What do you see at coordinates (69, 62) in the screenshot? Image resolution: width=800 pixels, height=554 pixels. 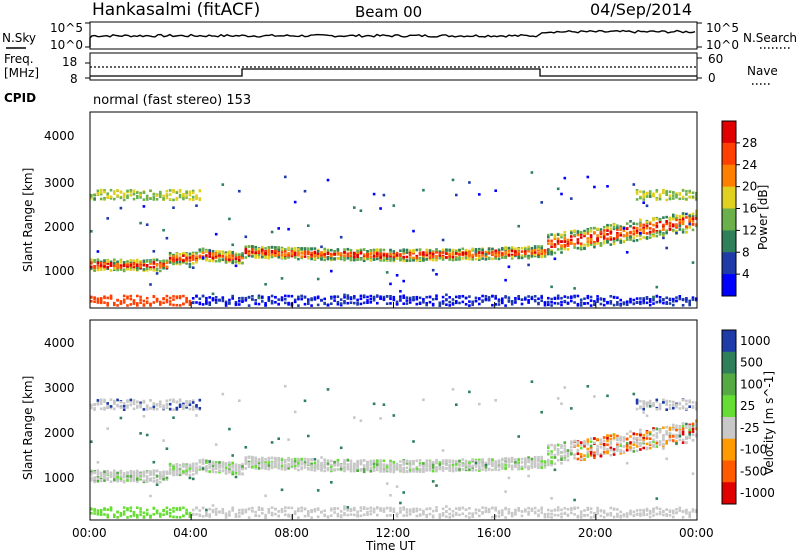 I see `freq-tick-high: 18` at bounding box center [69, 62].